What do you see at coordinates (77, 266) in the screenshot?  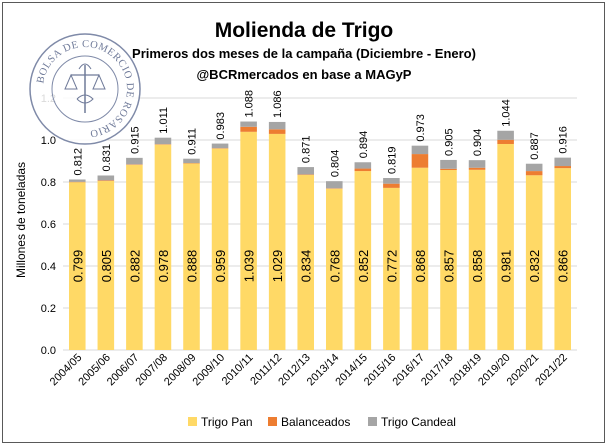 I see `inner-label: 0.799` at bounding box center [77, 266].